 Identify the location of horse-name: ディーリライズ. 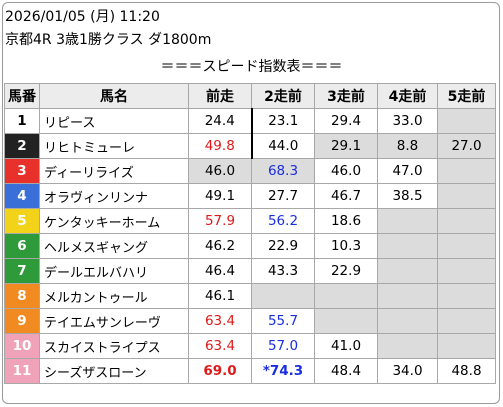
(114, 171).